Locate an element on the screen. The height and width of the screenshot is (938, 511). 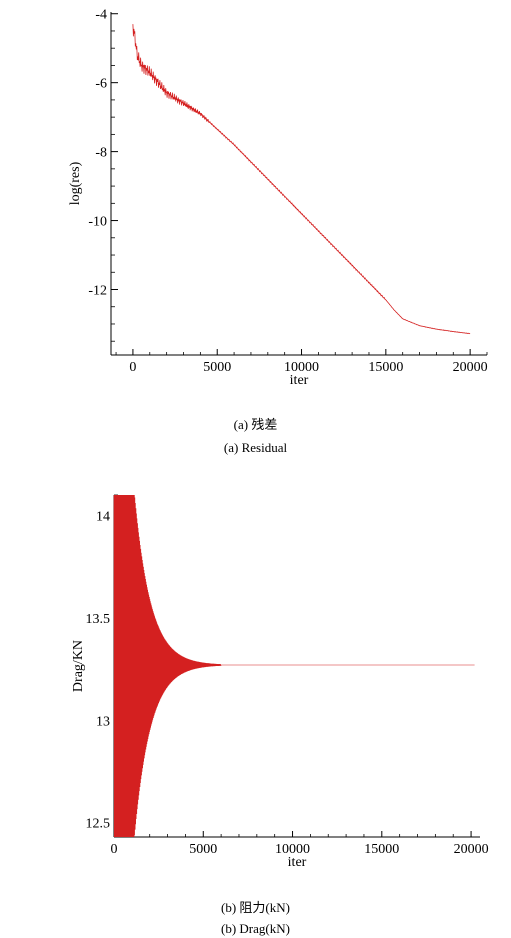
residual-y-tick-label: -8 is located at coordinates (101, 153).